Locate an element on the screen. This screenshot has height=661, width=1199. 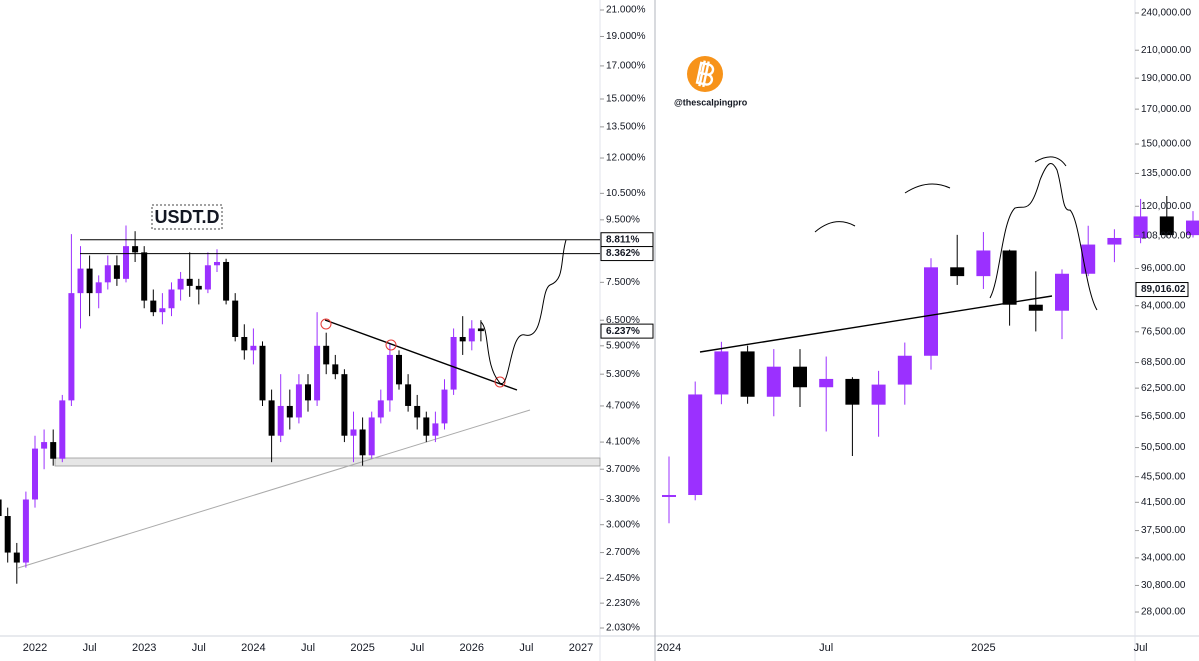
y-tick-label: 3.000% is located at coordinates (623, 524).